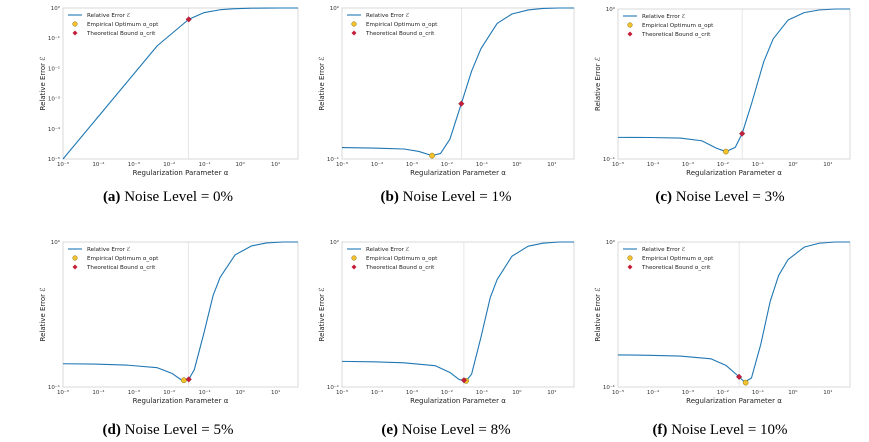  Describe the element at coordinates (112, 197) in the screenshot. I see `caption-label: (a)` at that location.